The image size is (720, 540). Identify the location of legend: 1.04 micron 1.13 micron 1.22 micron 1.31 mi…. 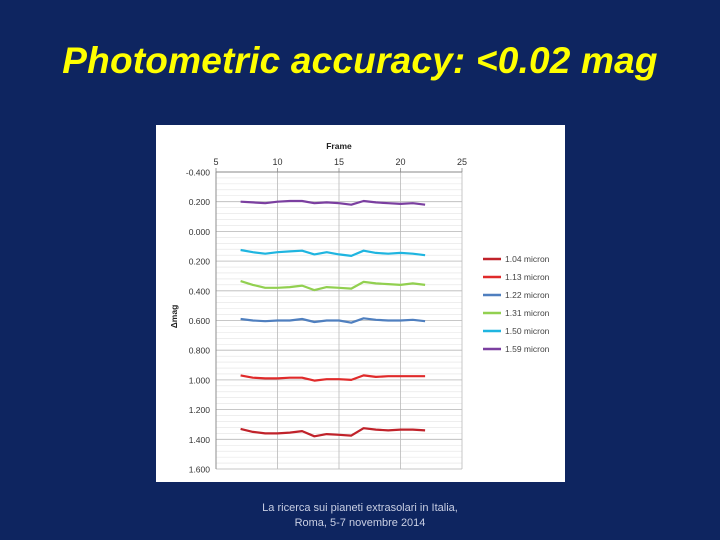
(516, 304).